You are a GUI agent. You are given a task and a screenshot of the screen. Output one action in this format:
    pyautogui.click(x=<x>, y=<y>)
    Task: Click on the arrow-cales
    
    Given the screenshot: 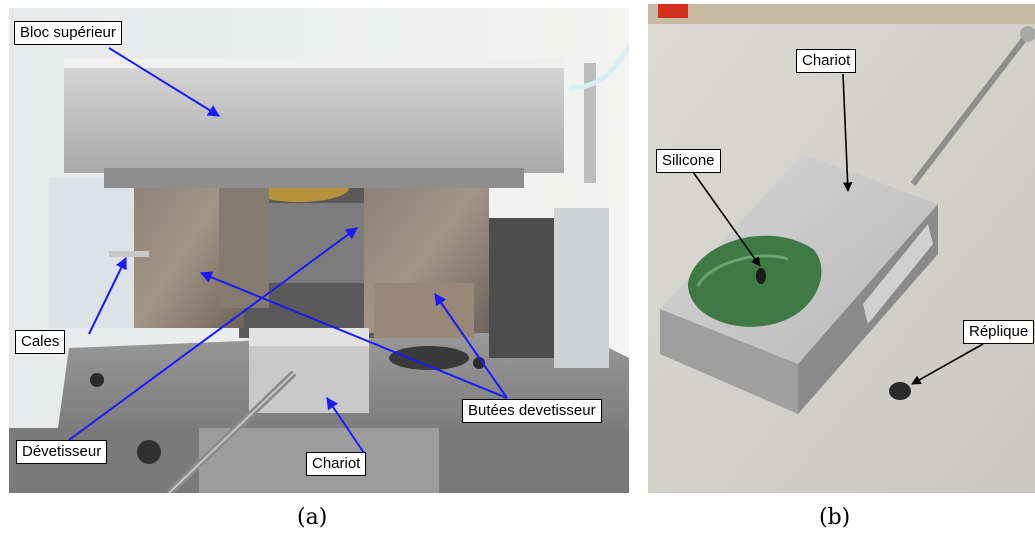 What is the action you would take?
    pyautogui.click(x=107, y=295)
    